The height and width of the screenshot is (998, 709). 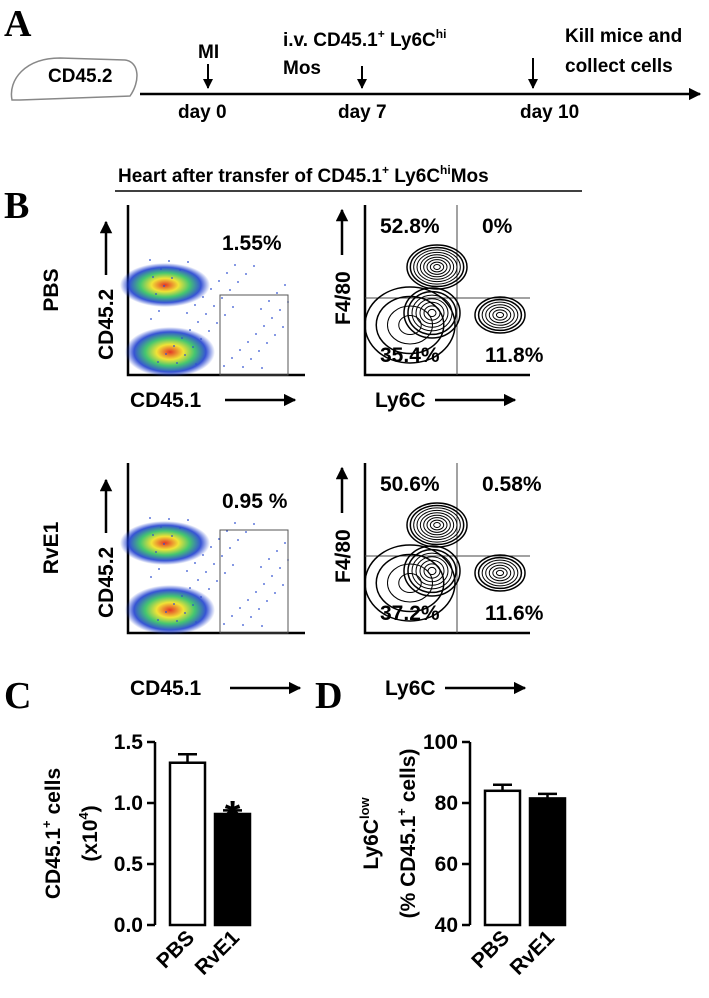 I want to click on density, so click(x=165, y=543).